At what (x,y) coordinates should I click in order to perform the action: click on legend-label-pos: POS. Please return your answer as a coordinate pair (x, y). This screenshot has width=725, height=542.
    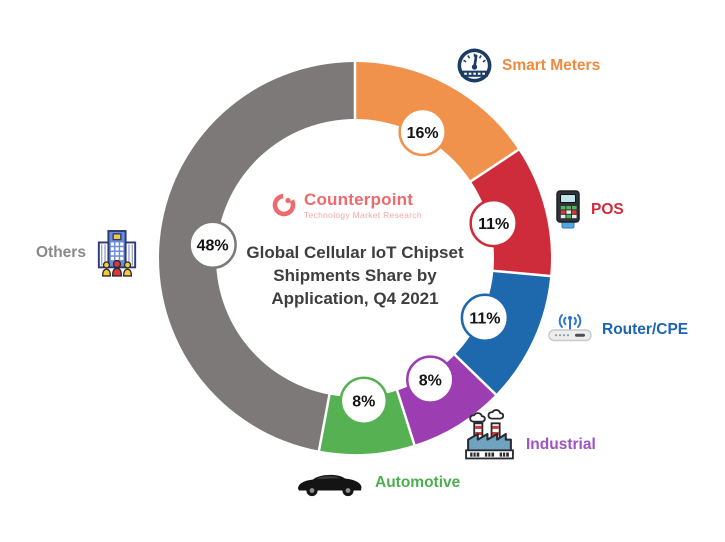
    Looking at the image, I should click on (607, 209).